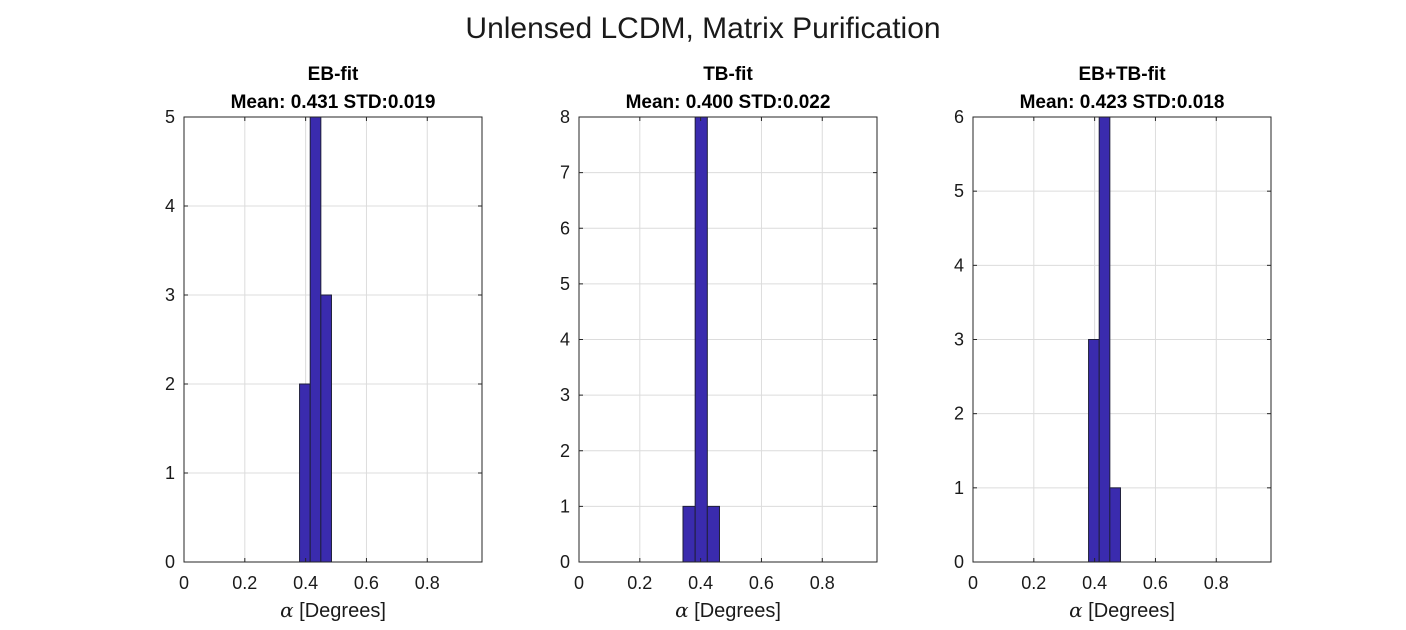 The width and height of the screenshot is (1406, 630). Describe the element at coordinates (333, 74) in the screenshot. I see `chart-title-line1: EB-fit` at that location.